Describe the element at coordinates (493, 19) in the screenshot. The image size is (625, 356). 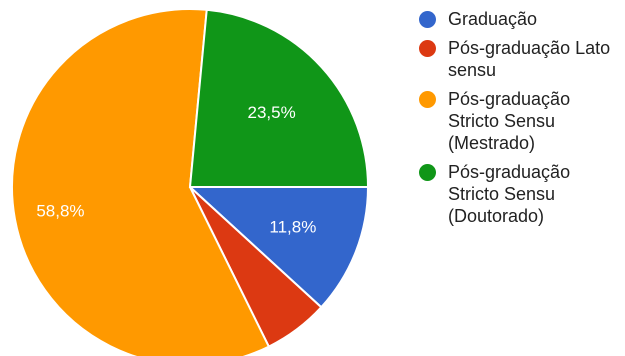
I see `legend-label-graduacao: Graduação` at that location.